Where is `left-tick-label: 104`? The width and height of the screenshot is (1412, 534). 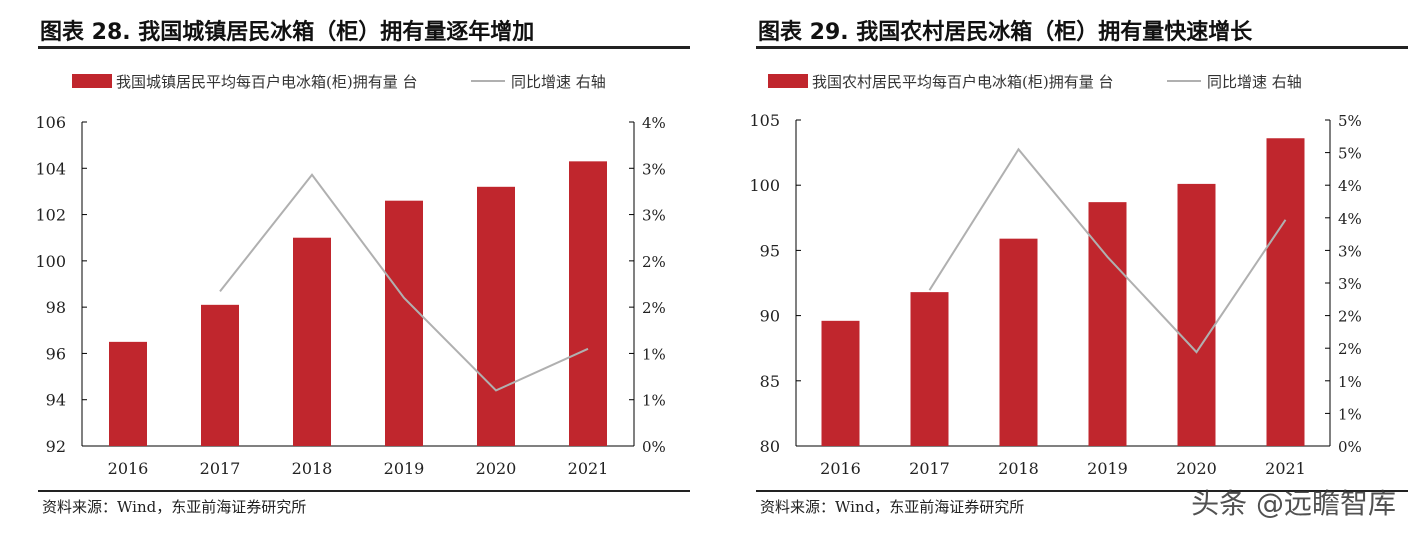
left-tick-label: 104 is located at coordinates (50, 168).